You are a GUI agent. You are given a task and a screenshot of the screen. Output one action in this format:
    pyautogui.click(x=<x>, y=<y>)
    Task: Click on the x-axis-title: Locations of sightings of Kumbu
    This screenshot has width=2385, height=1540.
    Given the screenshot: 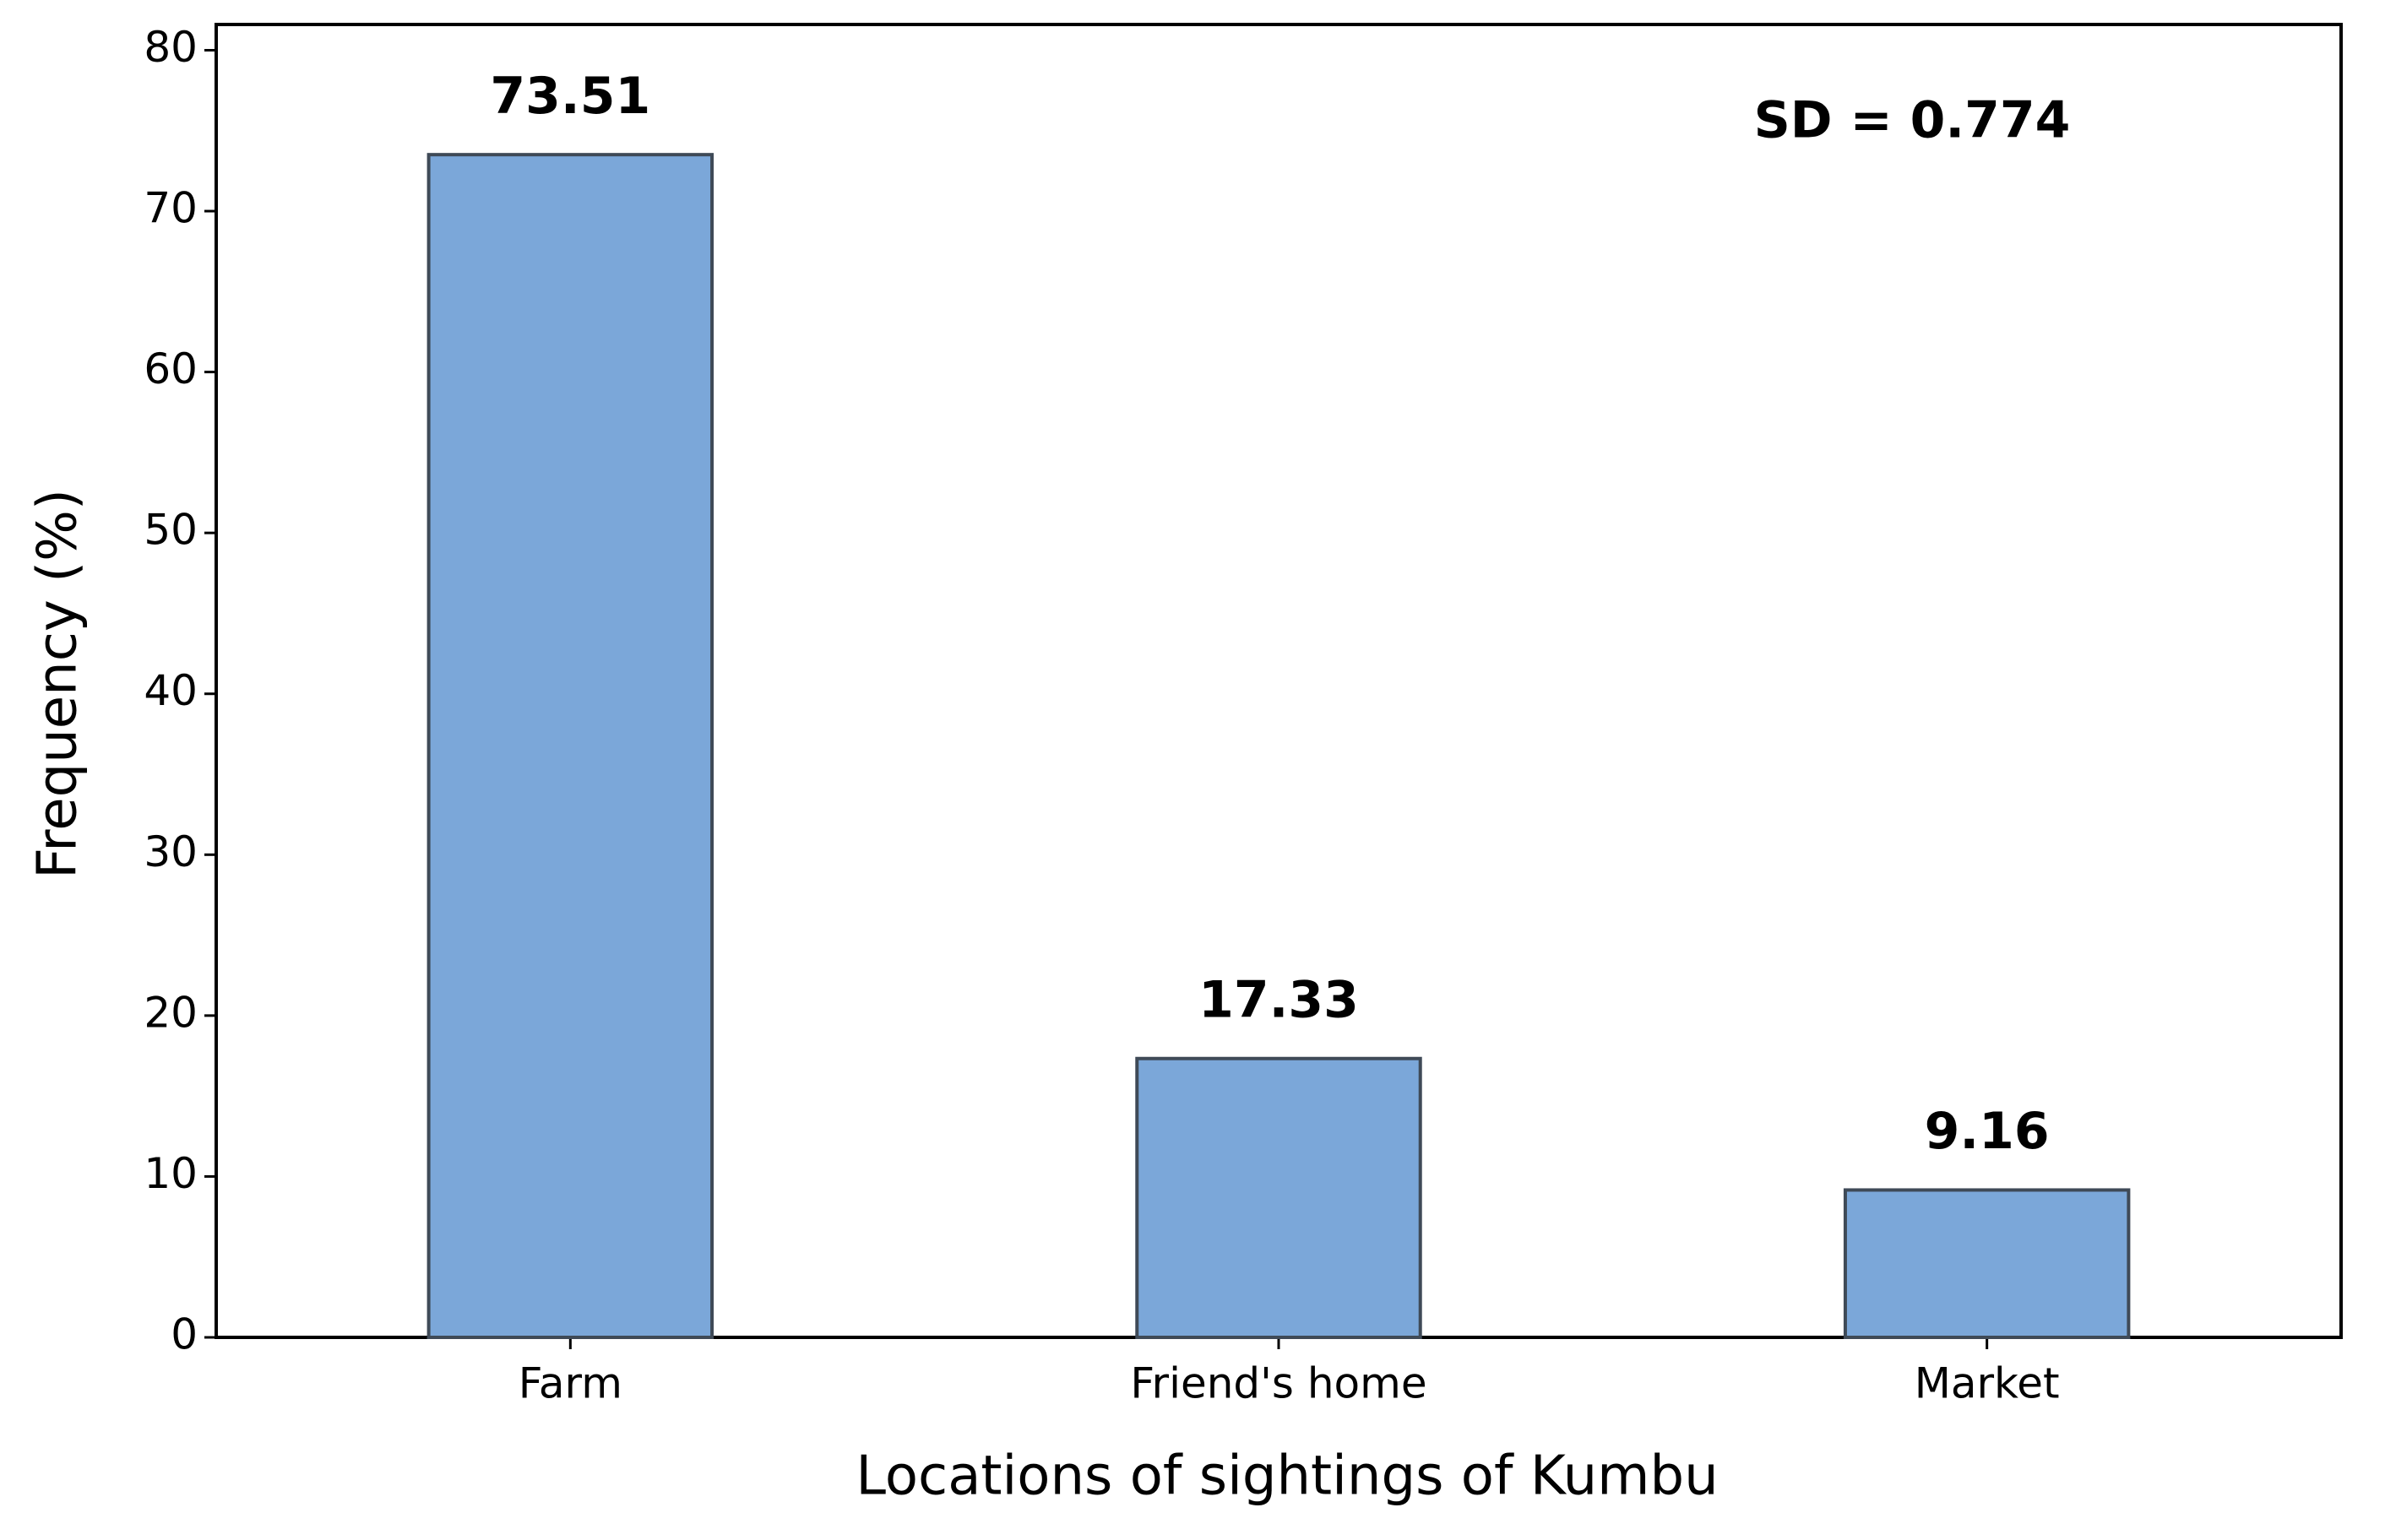 What is the action you would take?
    pyautogui.click(x=1287, y=1476)
    